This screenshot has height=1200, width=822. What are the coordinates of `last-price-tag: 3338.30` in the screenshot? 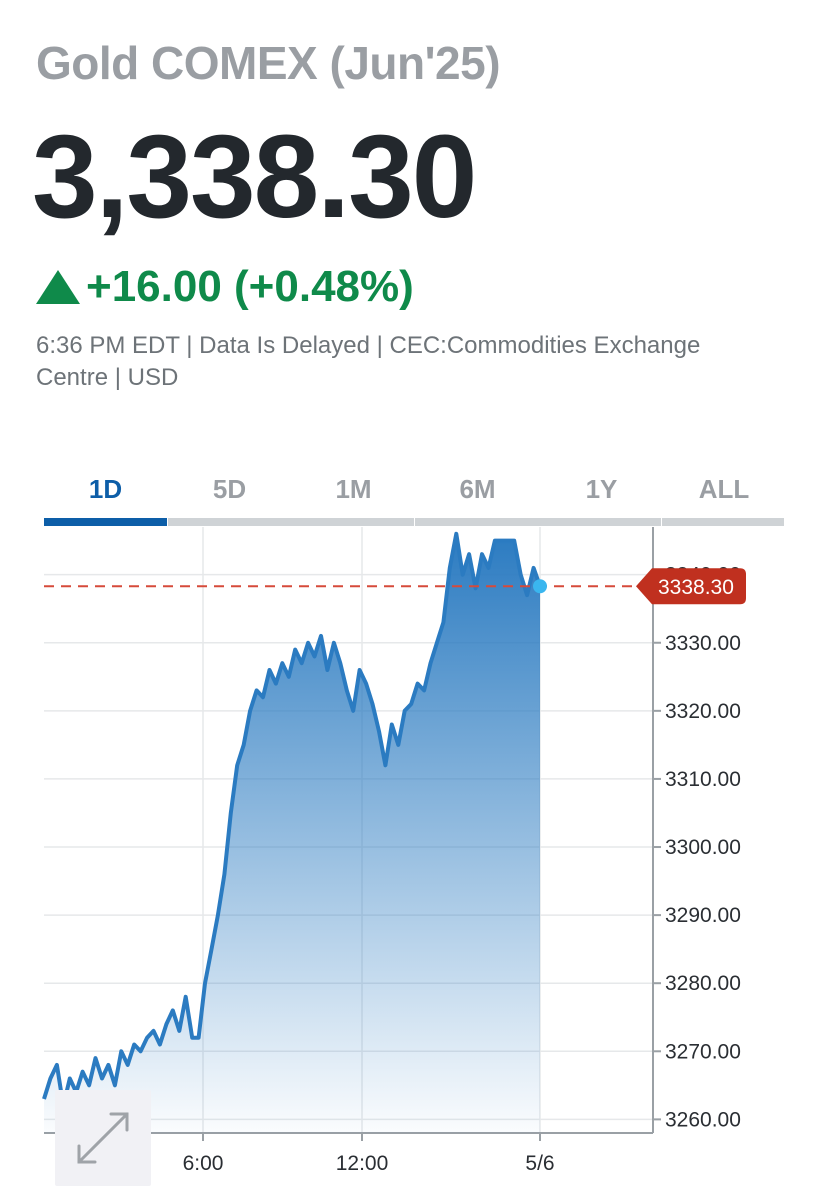 It's located at (691, 586).